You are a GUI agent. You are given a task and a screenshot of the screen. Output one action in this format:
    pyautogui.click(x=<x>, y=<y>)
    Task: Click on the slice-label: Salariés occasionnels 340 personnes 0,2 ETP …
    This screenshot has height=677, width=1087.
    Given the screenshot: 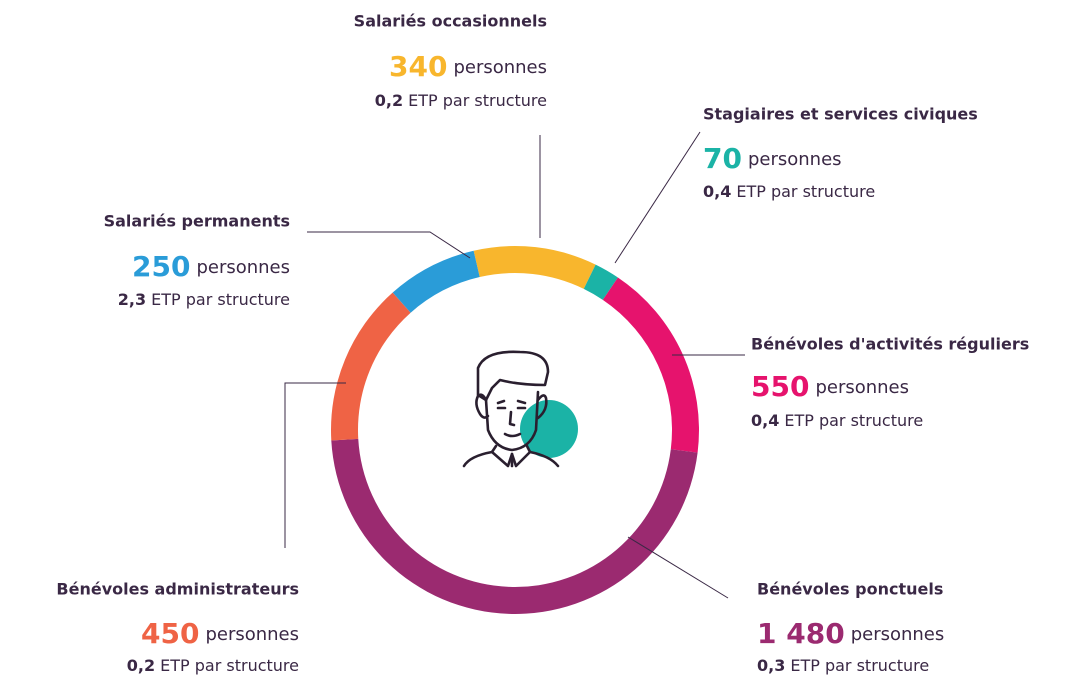 What is the action you would take?
    pyautogui.click(x=450, y=125)
    